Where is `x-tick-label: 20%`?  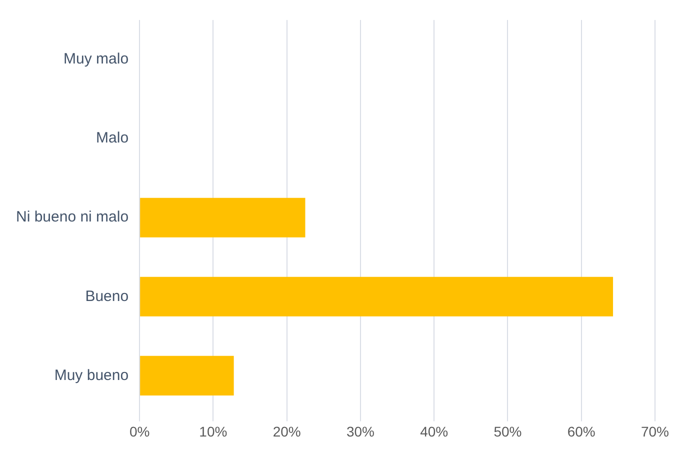 x-tick-label: 20% is located at coordinates (286, 431).